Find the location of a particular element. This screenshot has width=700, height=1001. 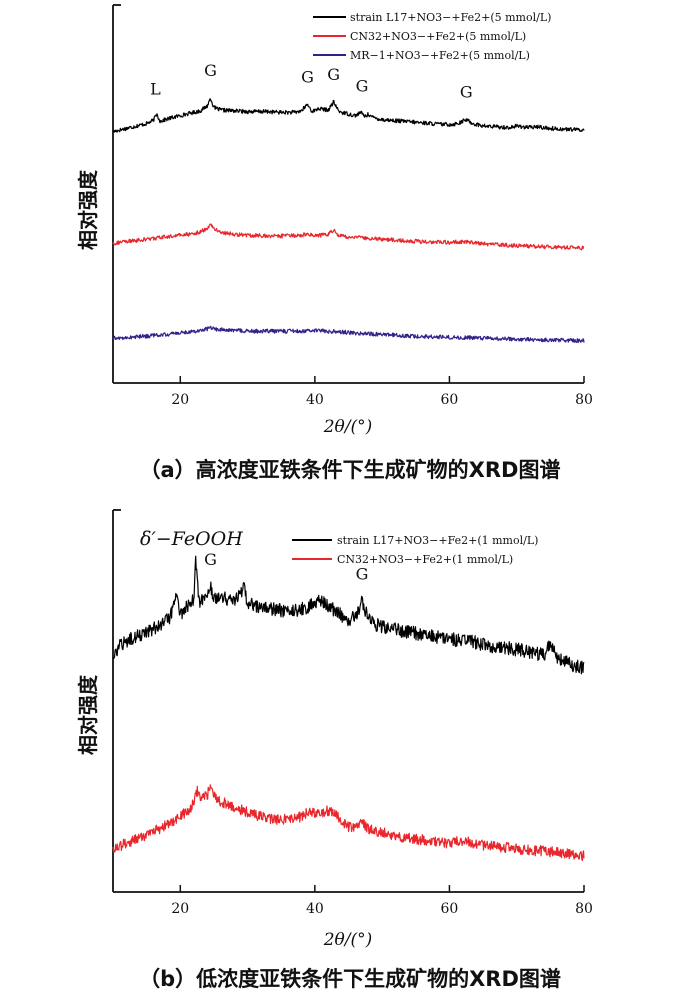

panel-a-ylabel: 相对强度 is located at coordinates (88, 209).